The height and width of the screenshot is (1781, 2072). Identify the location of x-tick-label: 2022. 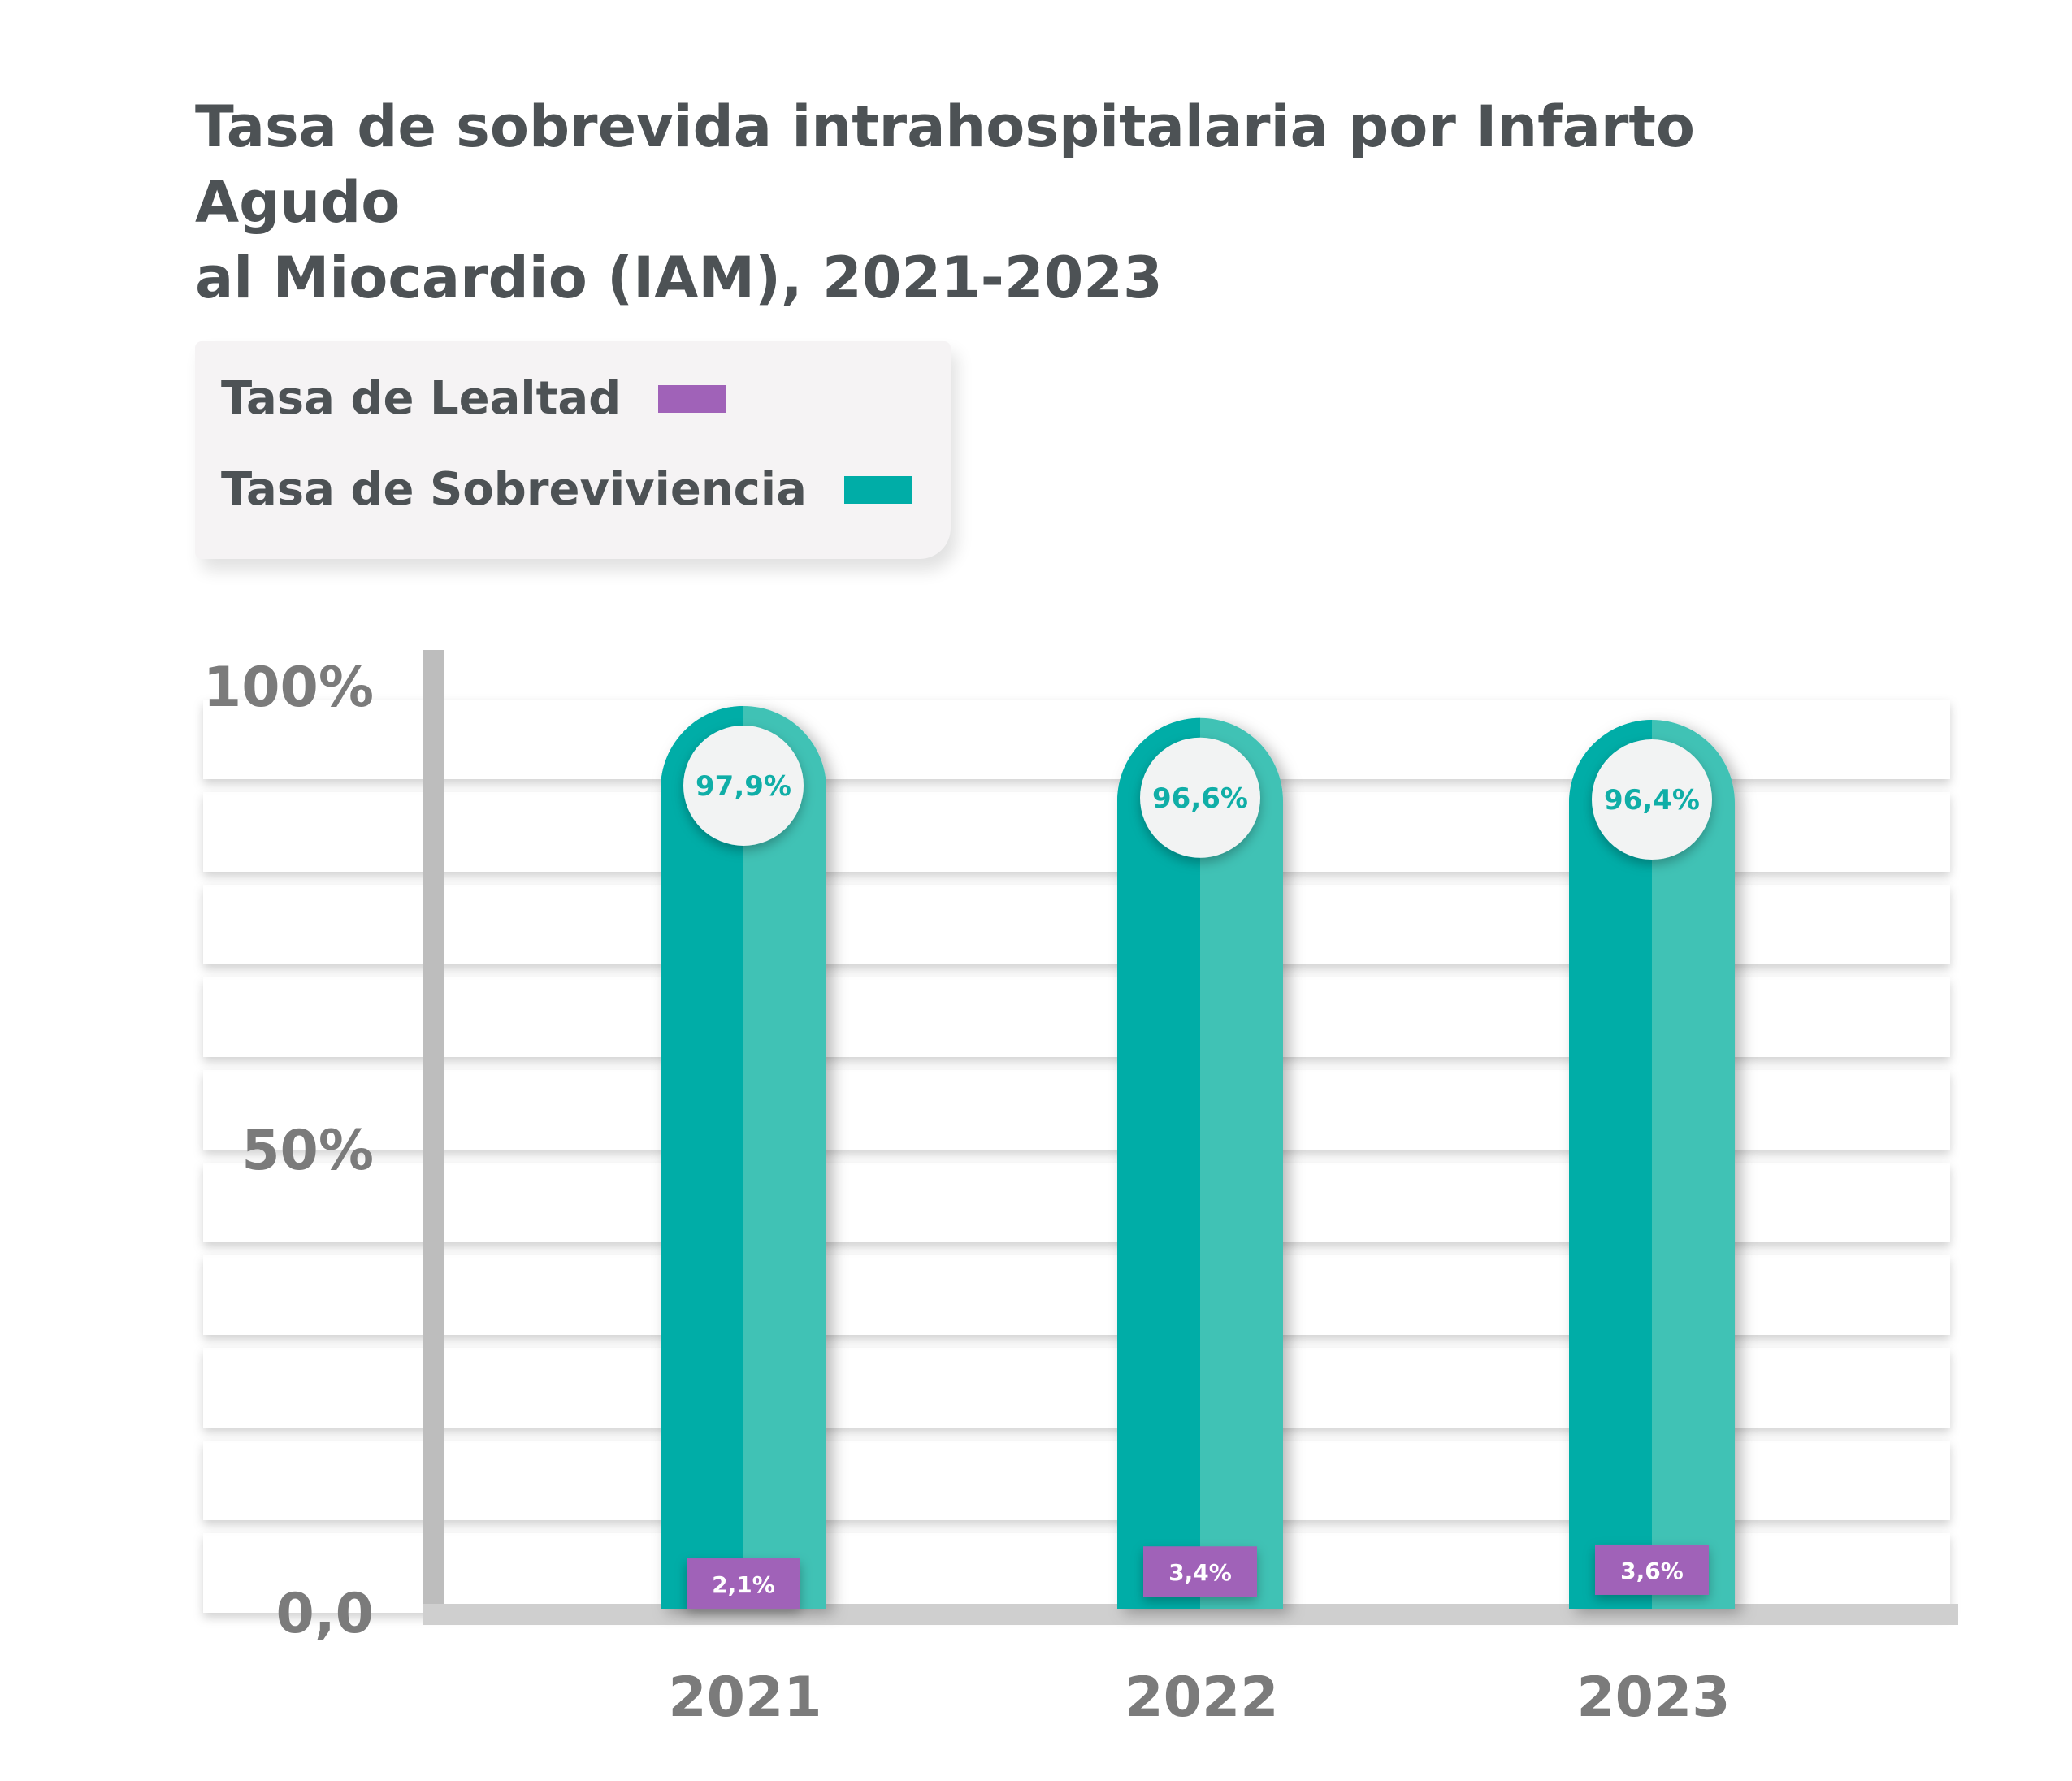
(1201, 1698).